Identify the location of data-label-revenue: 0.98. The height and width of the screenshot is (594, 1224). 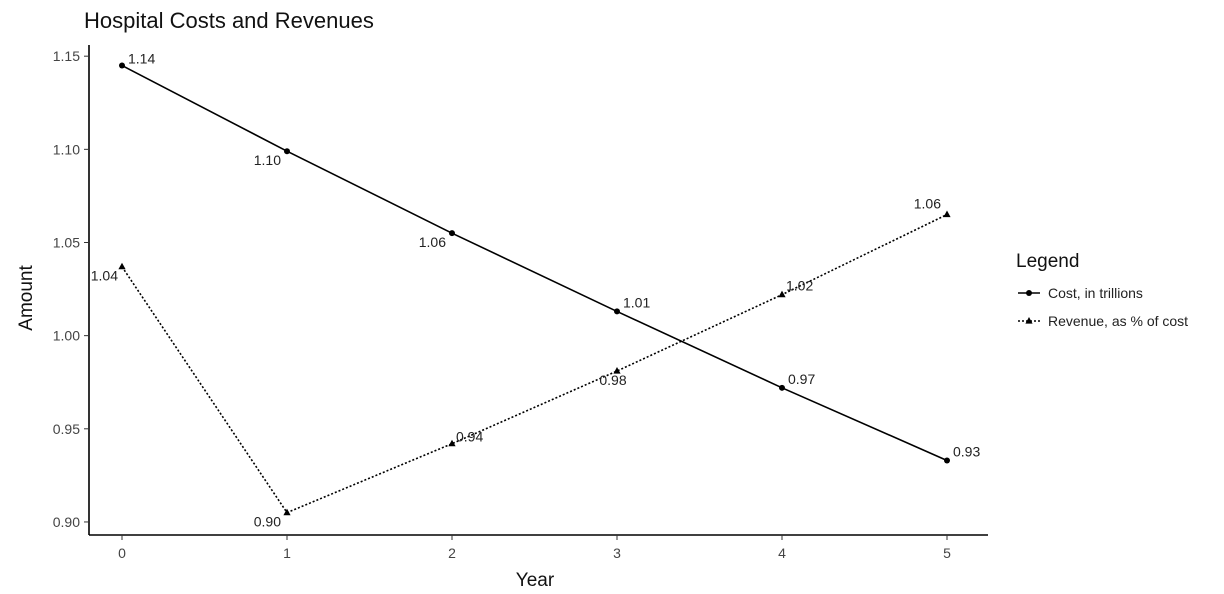
(612, 380).